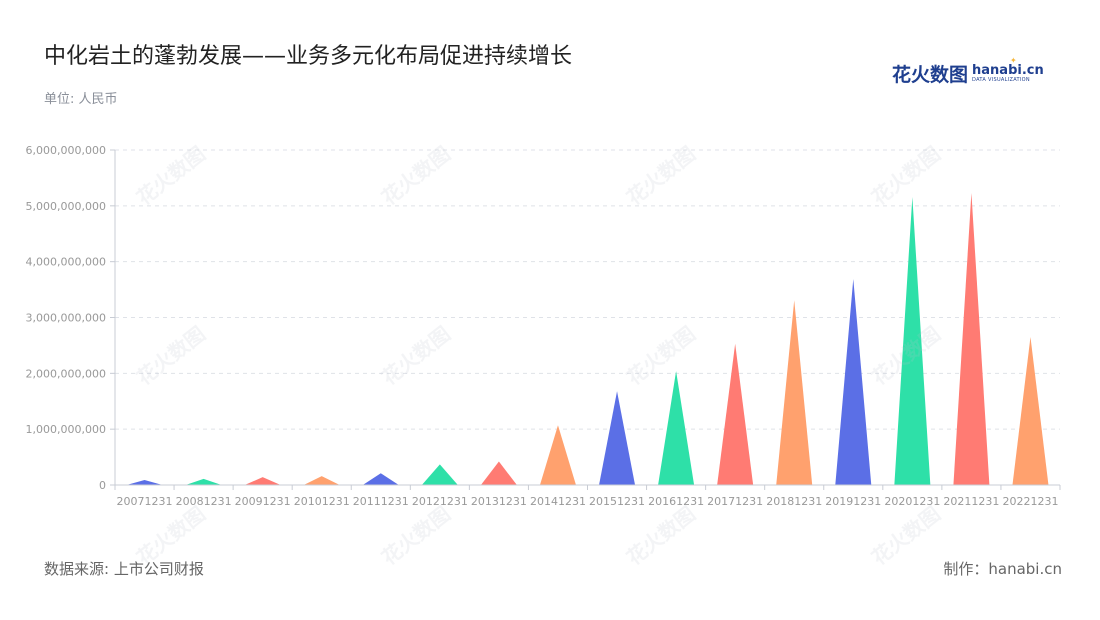  Describe the element at coordinates (322, 501) in the screenshot. I see `x-tick-label: 20101231` at that location.